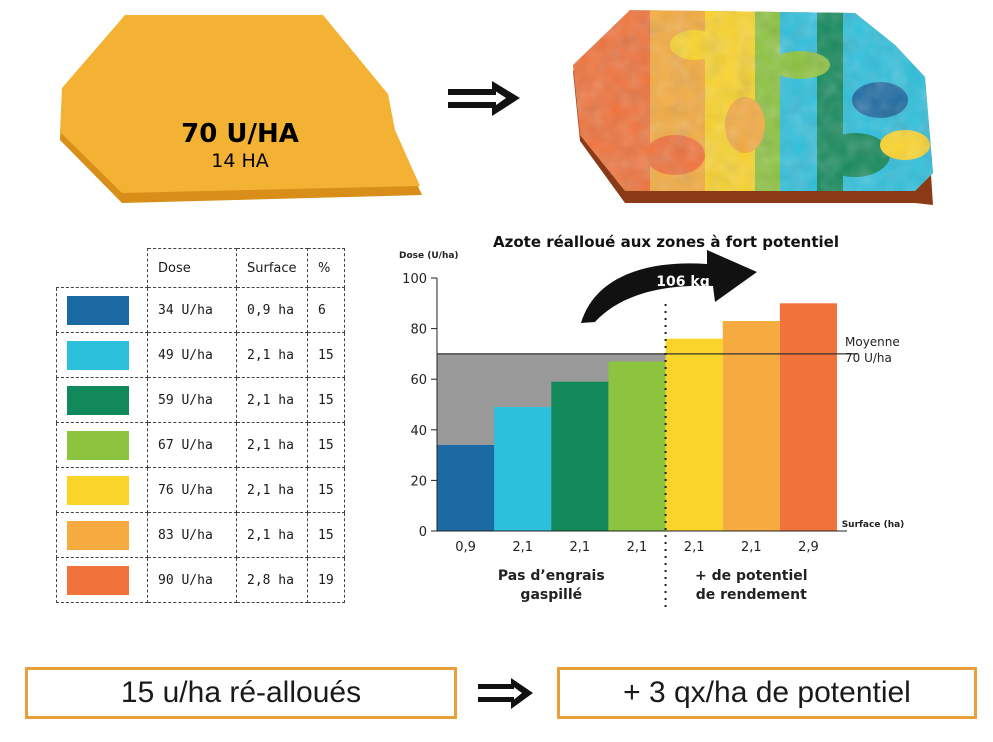  Describe the element at coordinates (192, 445) in the screenshot. I see `dose-cell: 67 U/ha` at that location.